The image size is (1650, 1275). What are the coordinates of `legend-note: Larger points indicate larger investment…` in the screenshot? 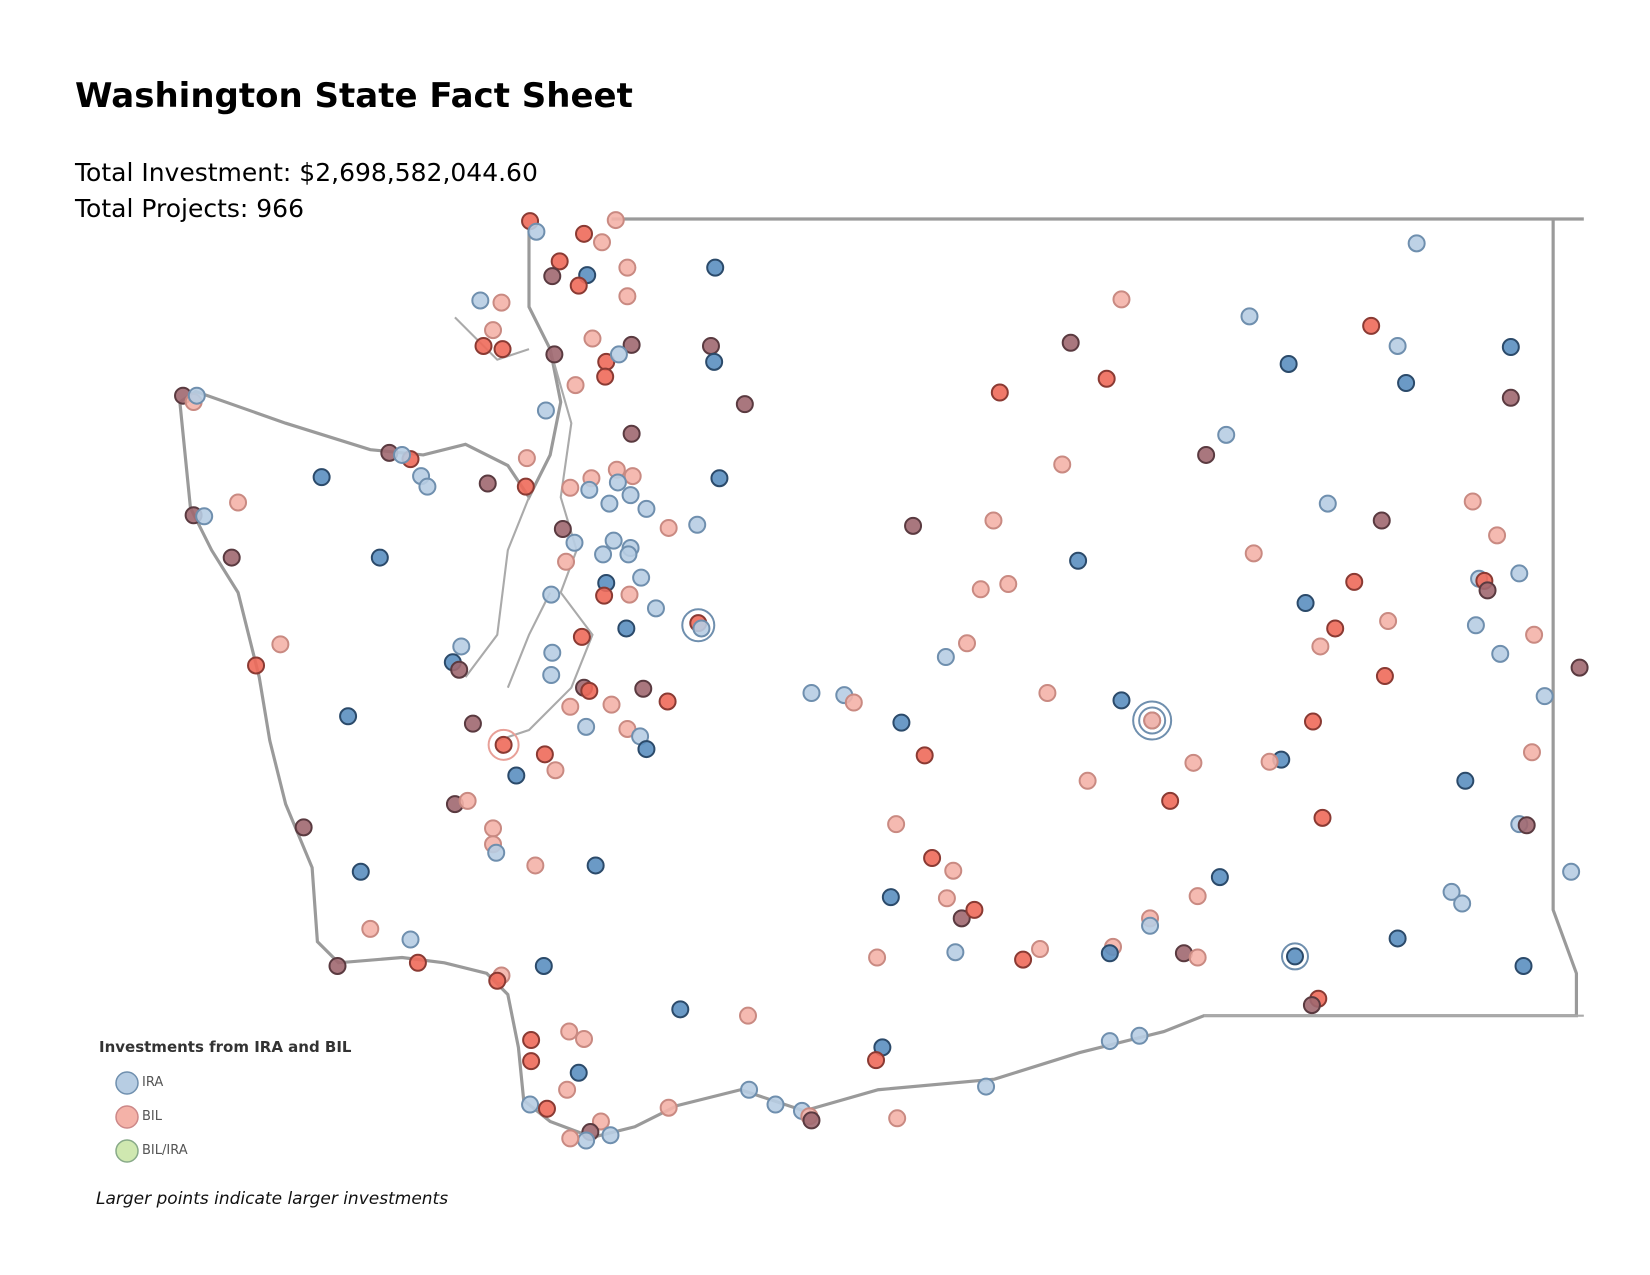 It's located at (272, 1199).